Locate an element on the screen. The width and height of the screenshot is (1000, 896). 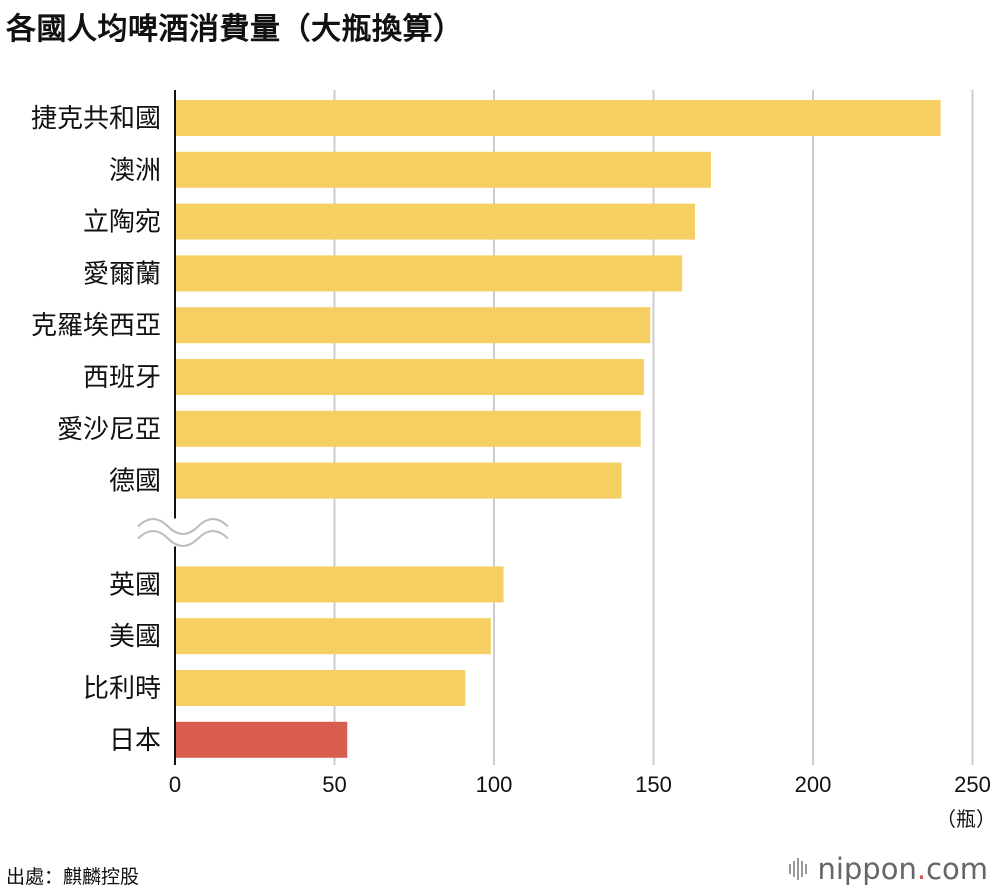
category-label: 立陶宛 is located at coordinates (122, 223).